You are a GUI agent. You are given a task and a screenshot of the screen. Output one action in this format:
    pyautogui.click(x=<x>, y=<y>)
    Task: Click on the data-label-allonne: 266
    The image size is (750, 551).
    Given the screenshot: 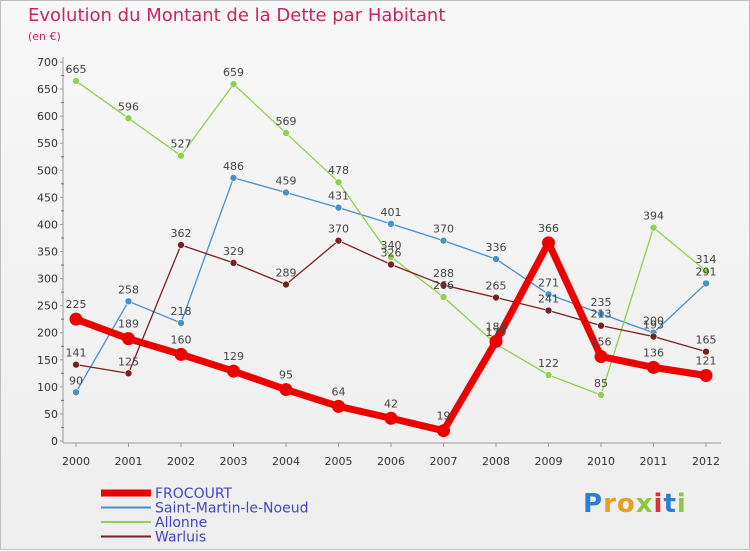 What is the action you would take?
    pyautogui.click(x=443, y=285)
    